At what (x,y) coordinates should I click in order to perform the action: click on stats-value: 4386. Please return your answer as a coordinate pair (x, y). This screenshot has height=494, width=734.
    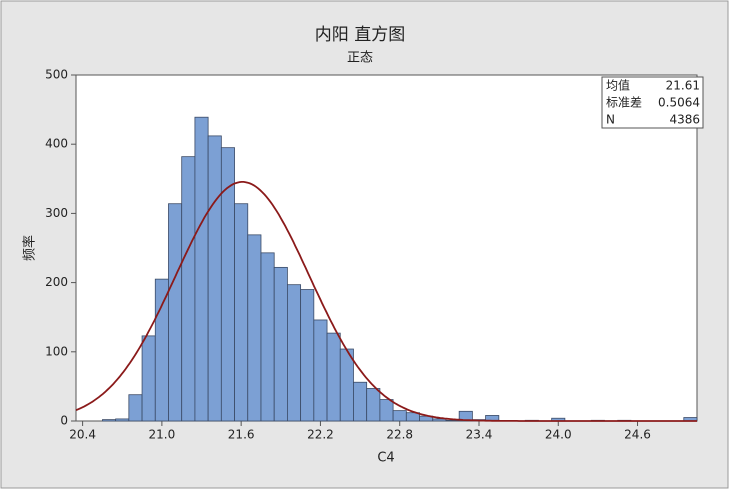
    Looking at the image, I should click on (684, 120).